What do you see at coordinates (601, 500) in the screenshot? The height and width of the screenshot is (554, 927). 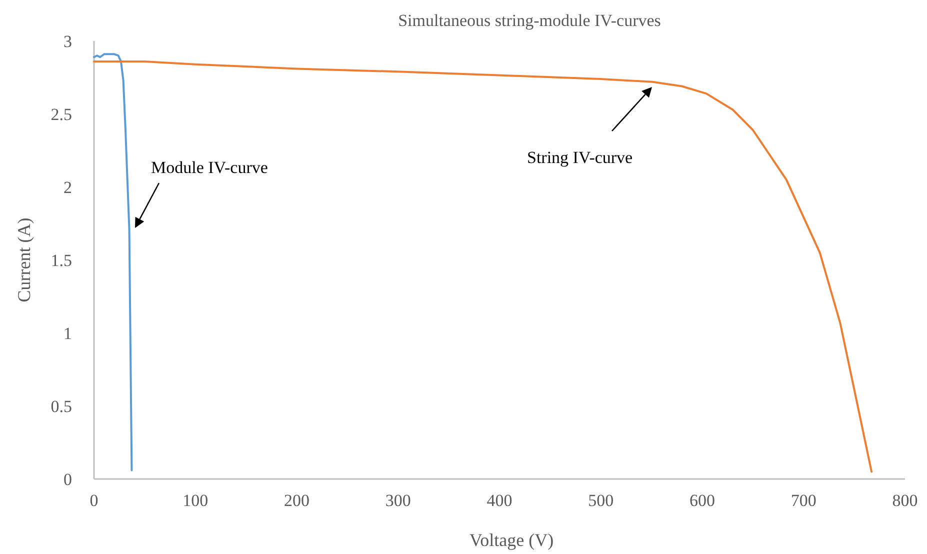 I see `x-tick-label: 500` at bounding box center [601, 500].